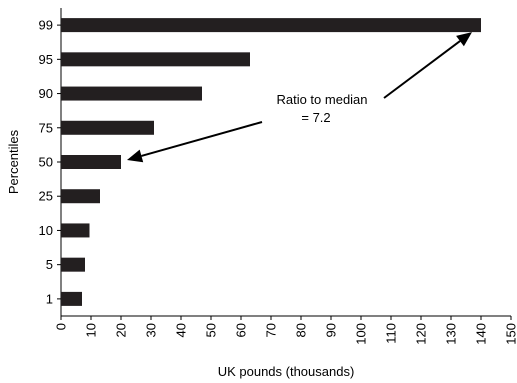 The height and width of the screenshot is (383, 517). Describe the element at coordinates (451, 334) in the screenshot. I see `x-tick-label: 130` at that location.